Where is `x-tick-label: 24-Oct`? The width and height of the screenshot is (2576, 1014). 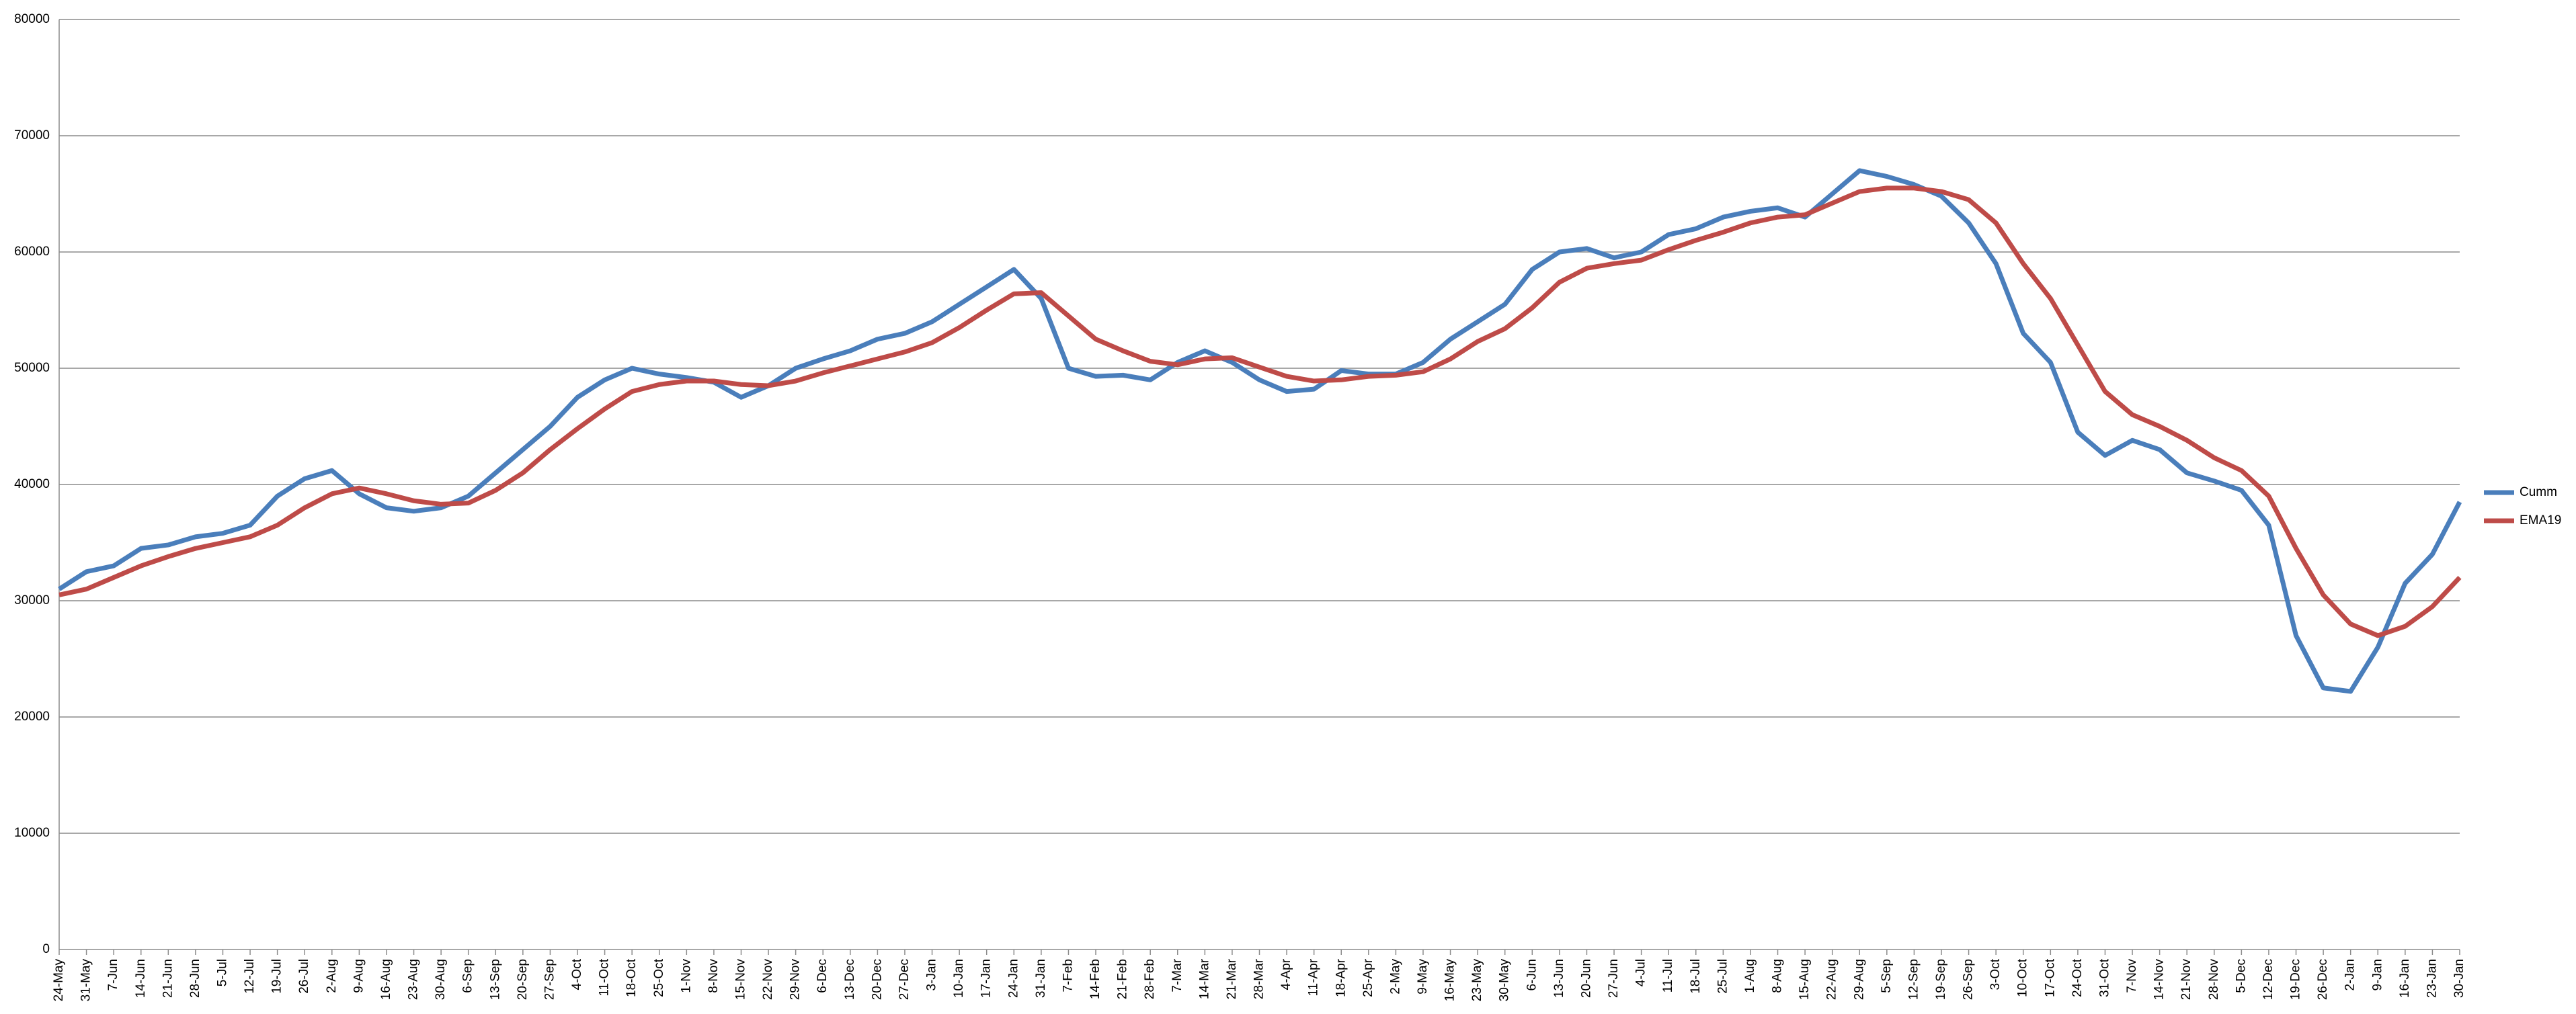 x-tick-label: 24-Oct is located at coordinates (2077, 977).